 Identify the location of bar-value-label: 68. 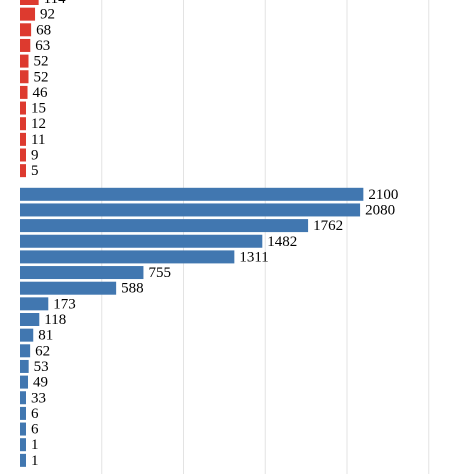
(43, 30).